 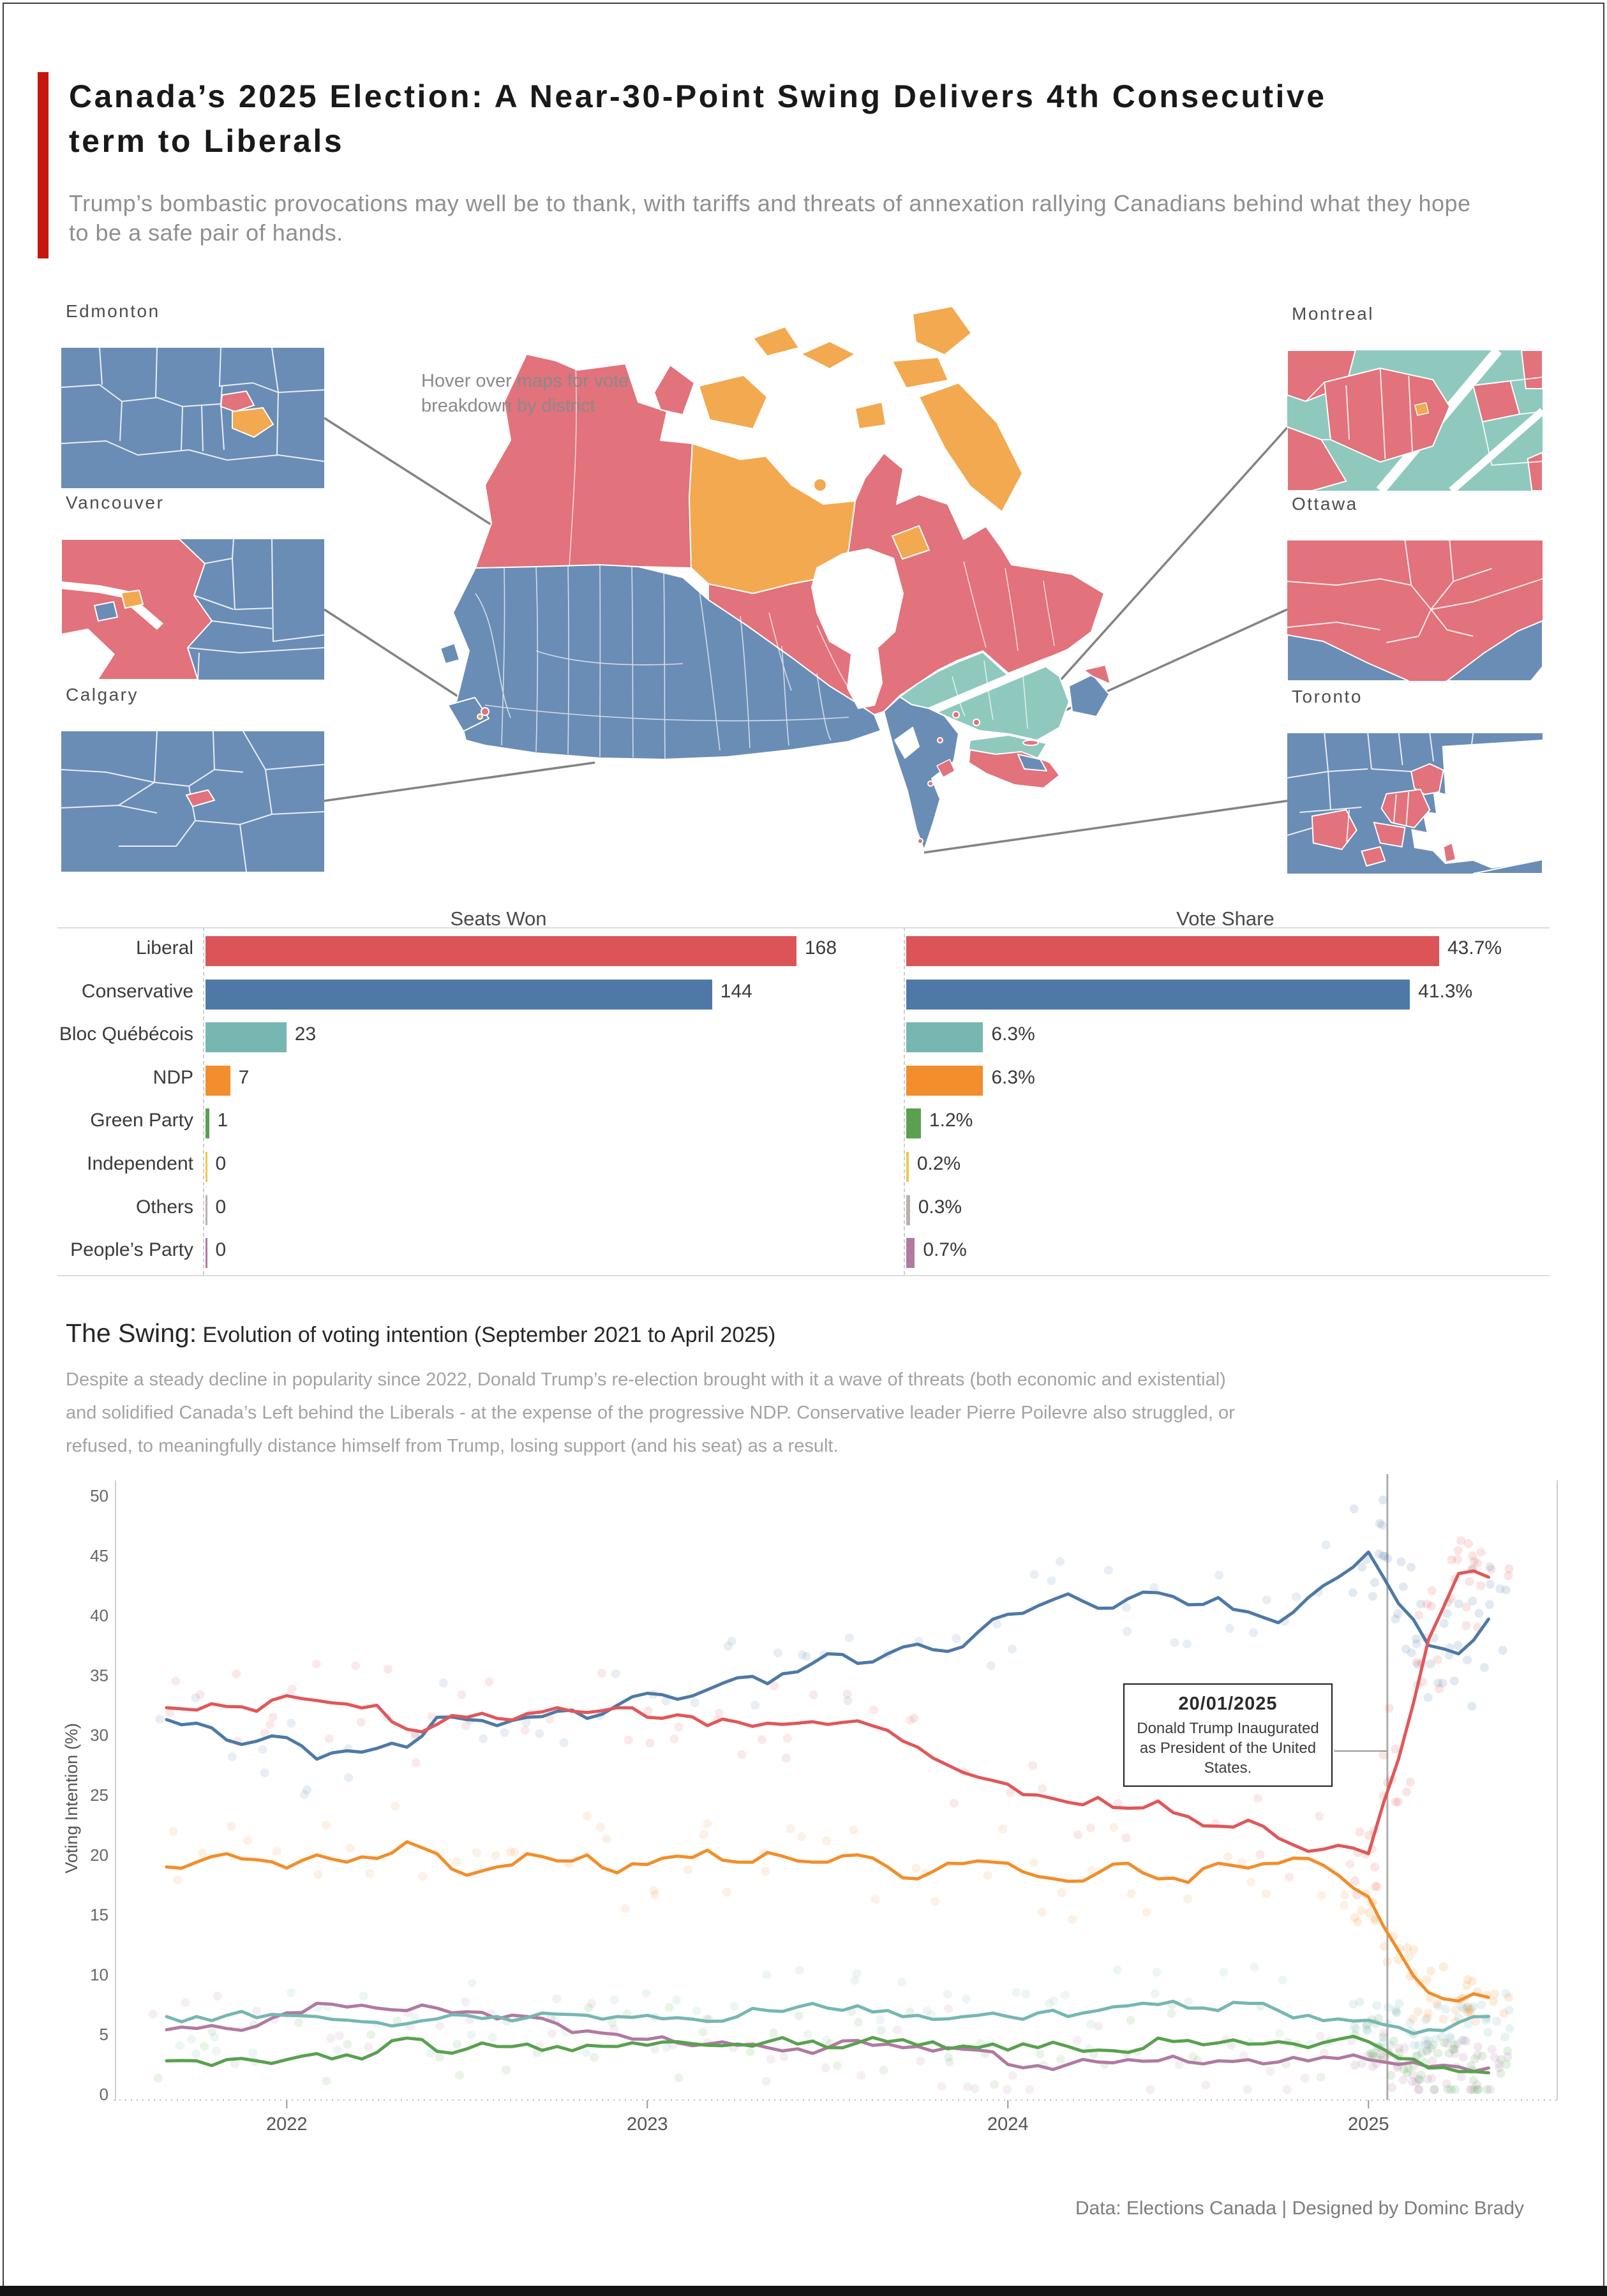 I want to click on map-region-toronto, so click(x=946, y=768).